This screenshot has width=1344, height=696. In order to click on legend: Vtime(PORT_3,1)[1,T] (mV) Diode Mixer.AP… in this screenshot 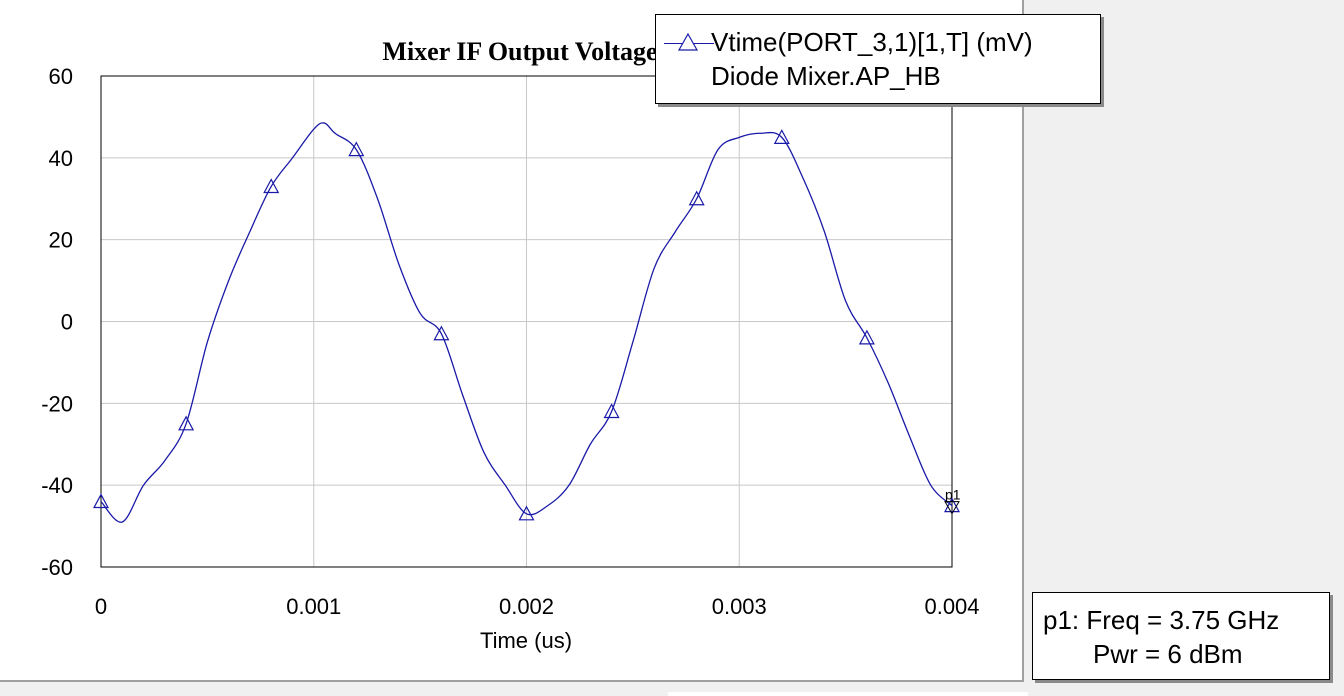, I will do `click(878, 59)`.